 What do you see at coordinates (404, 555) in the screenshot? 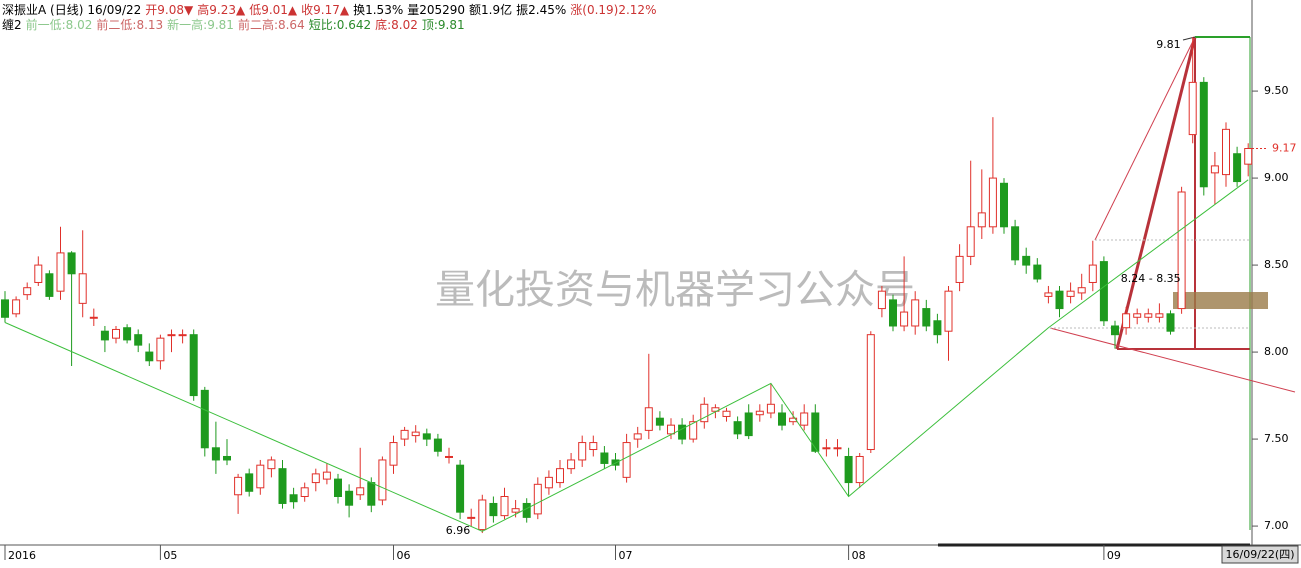
I see `x-tick-label: 06` at bounding box center [404, 555].